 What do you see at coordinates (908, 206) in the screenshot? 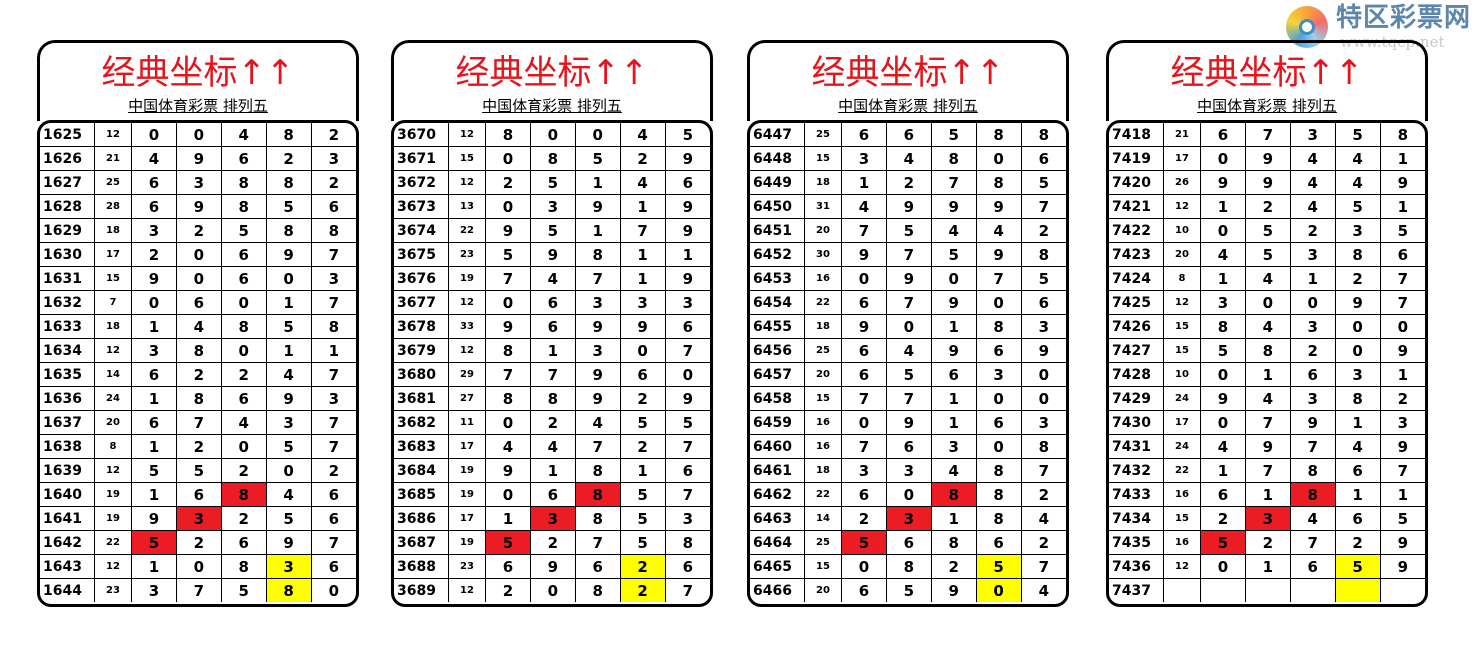
I see `table-row: 6450 31 4 9 9 9 7` at bounding box center [908, 206].